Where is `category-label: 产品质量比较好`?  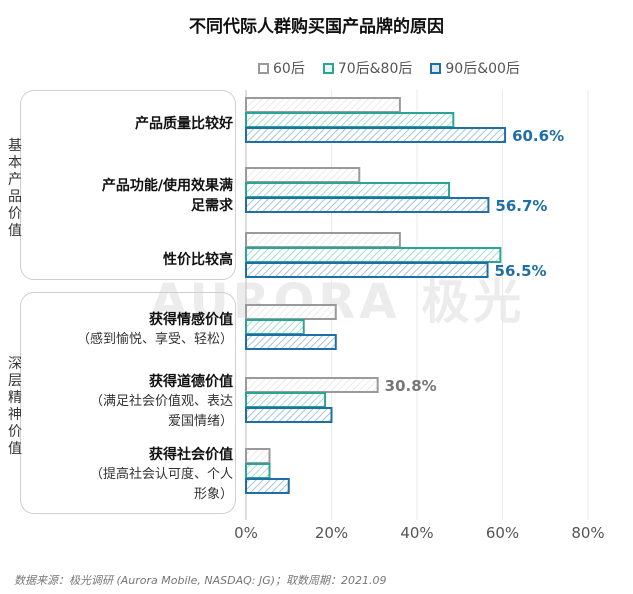
category-label: 产品质量比较好 is located at coordinates (184, 124).